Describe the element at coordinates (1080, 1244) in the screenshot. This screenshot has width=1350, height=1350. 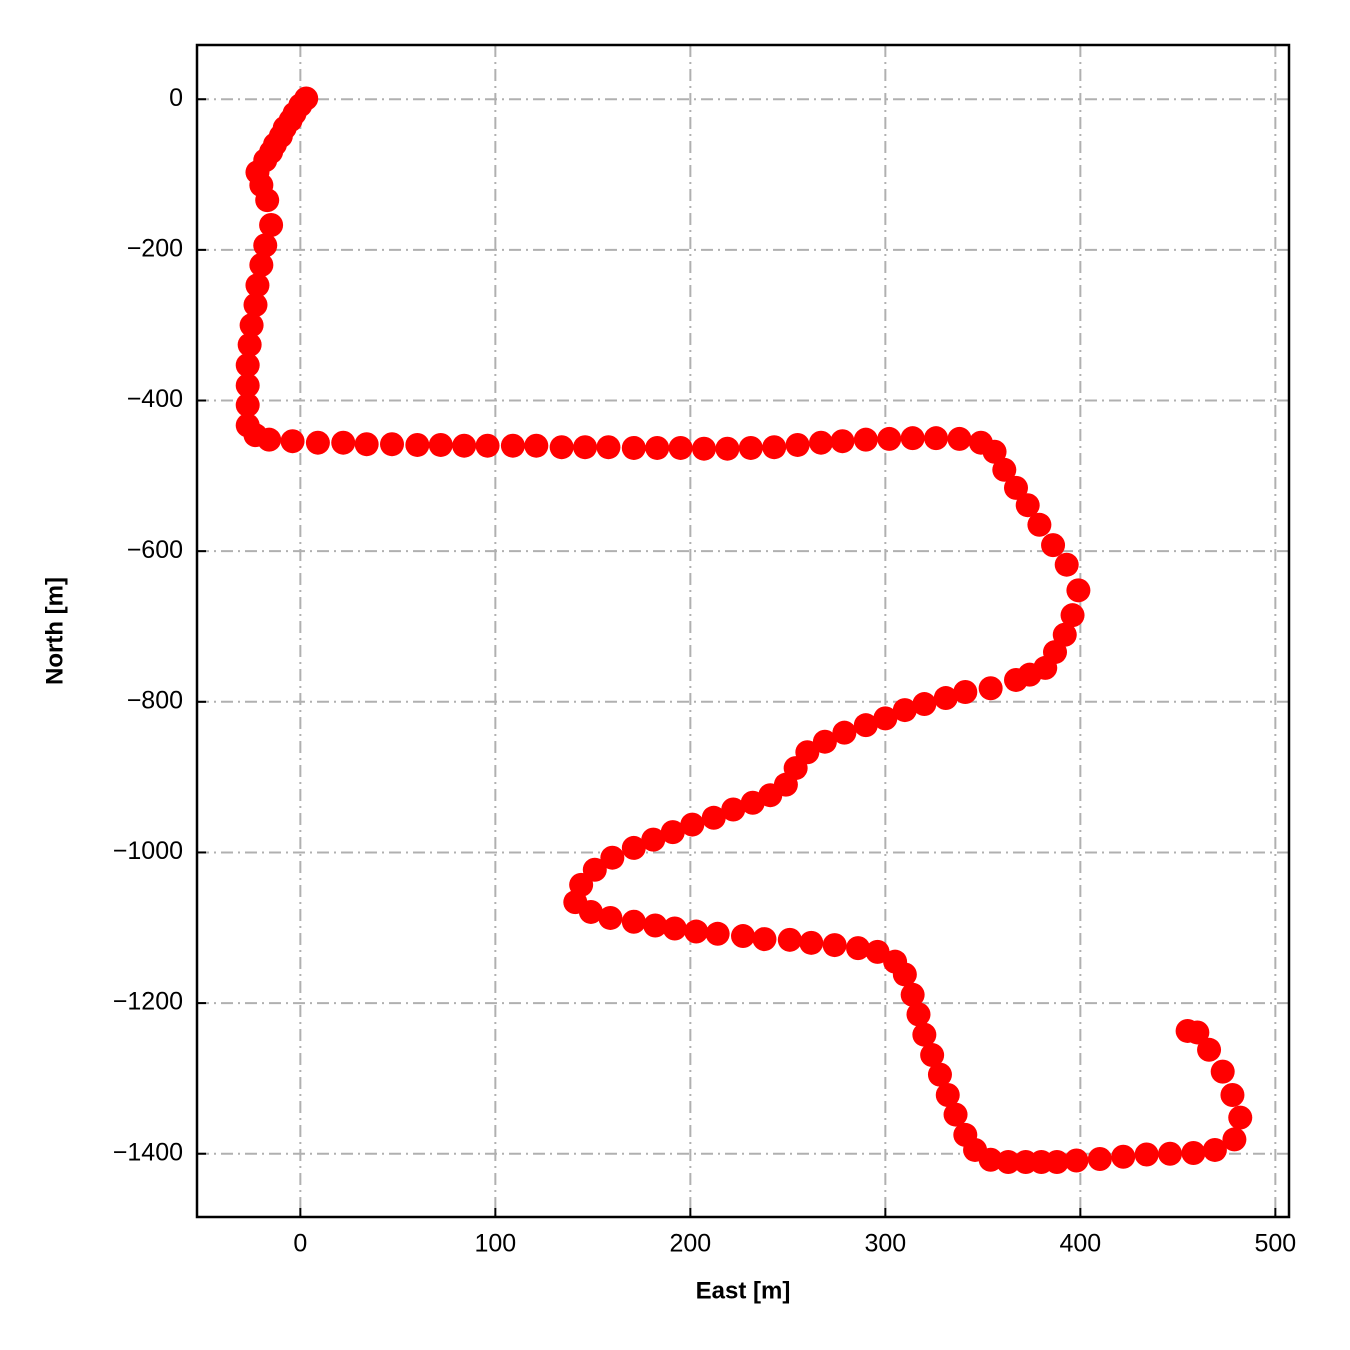
I see `x-tick-label: 400` at that location.